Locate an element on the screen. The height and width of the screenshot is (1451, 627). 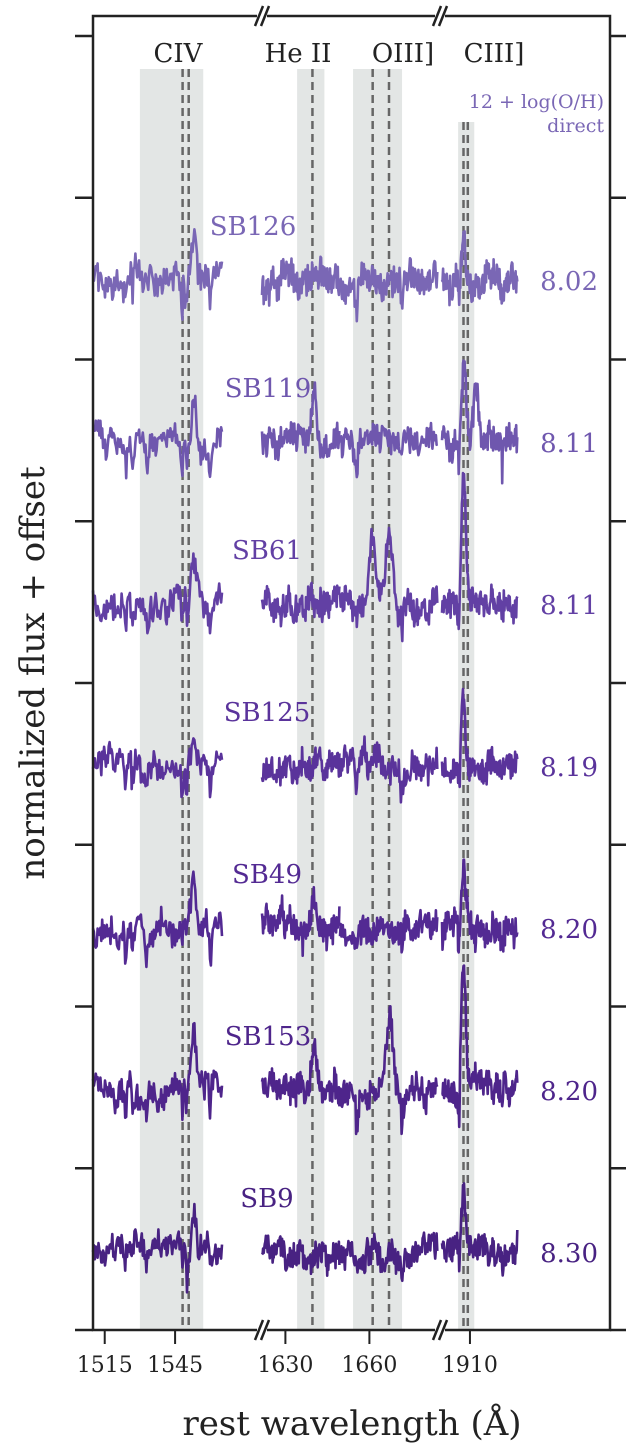
line-label-heii: He II is located at coordinates (298, 54).